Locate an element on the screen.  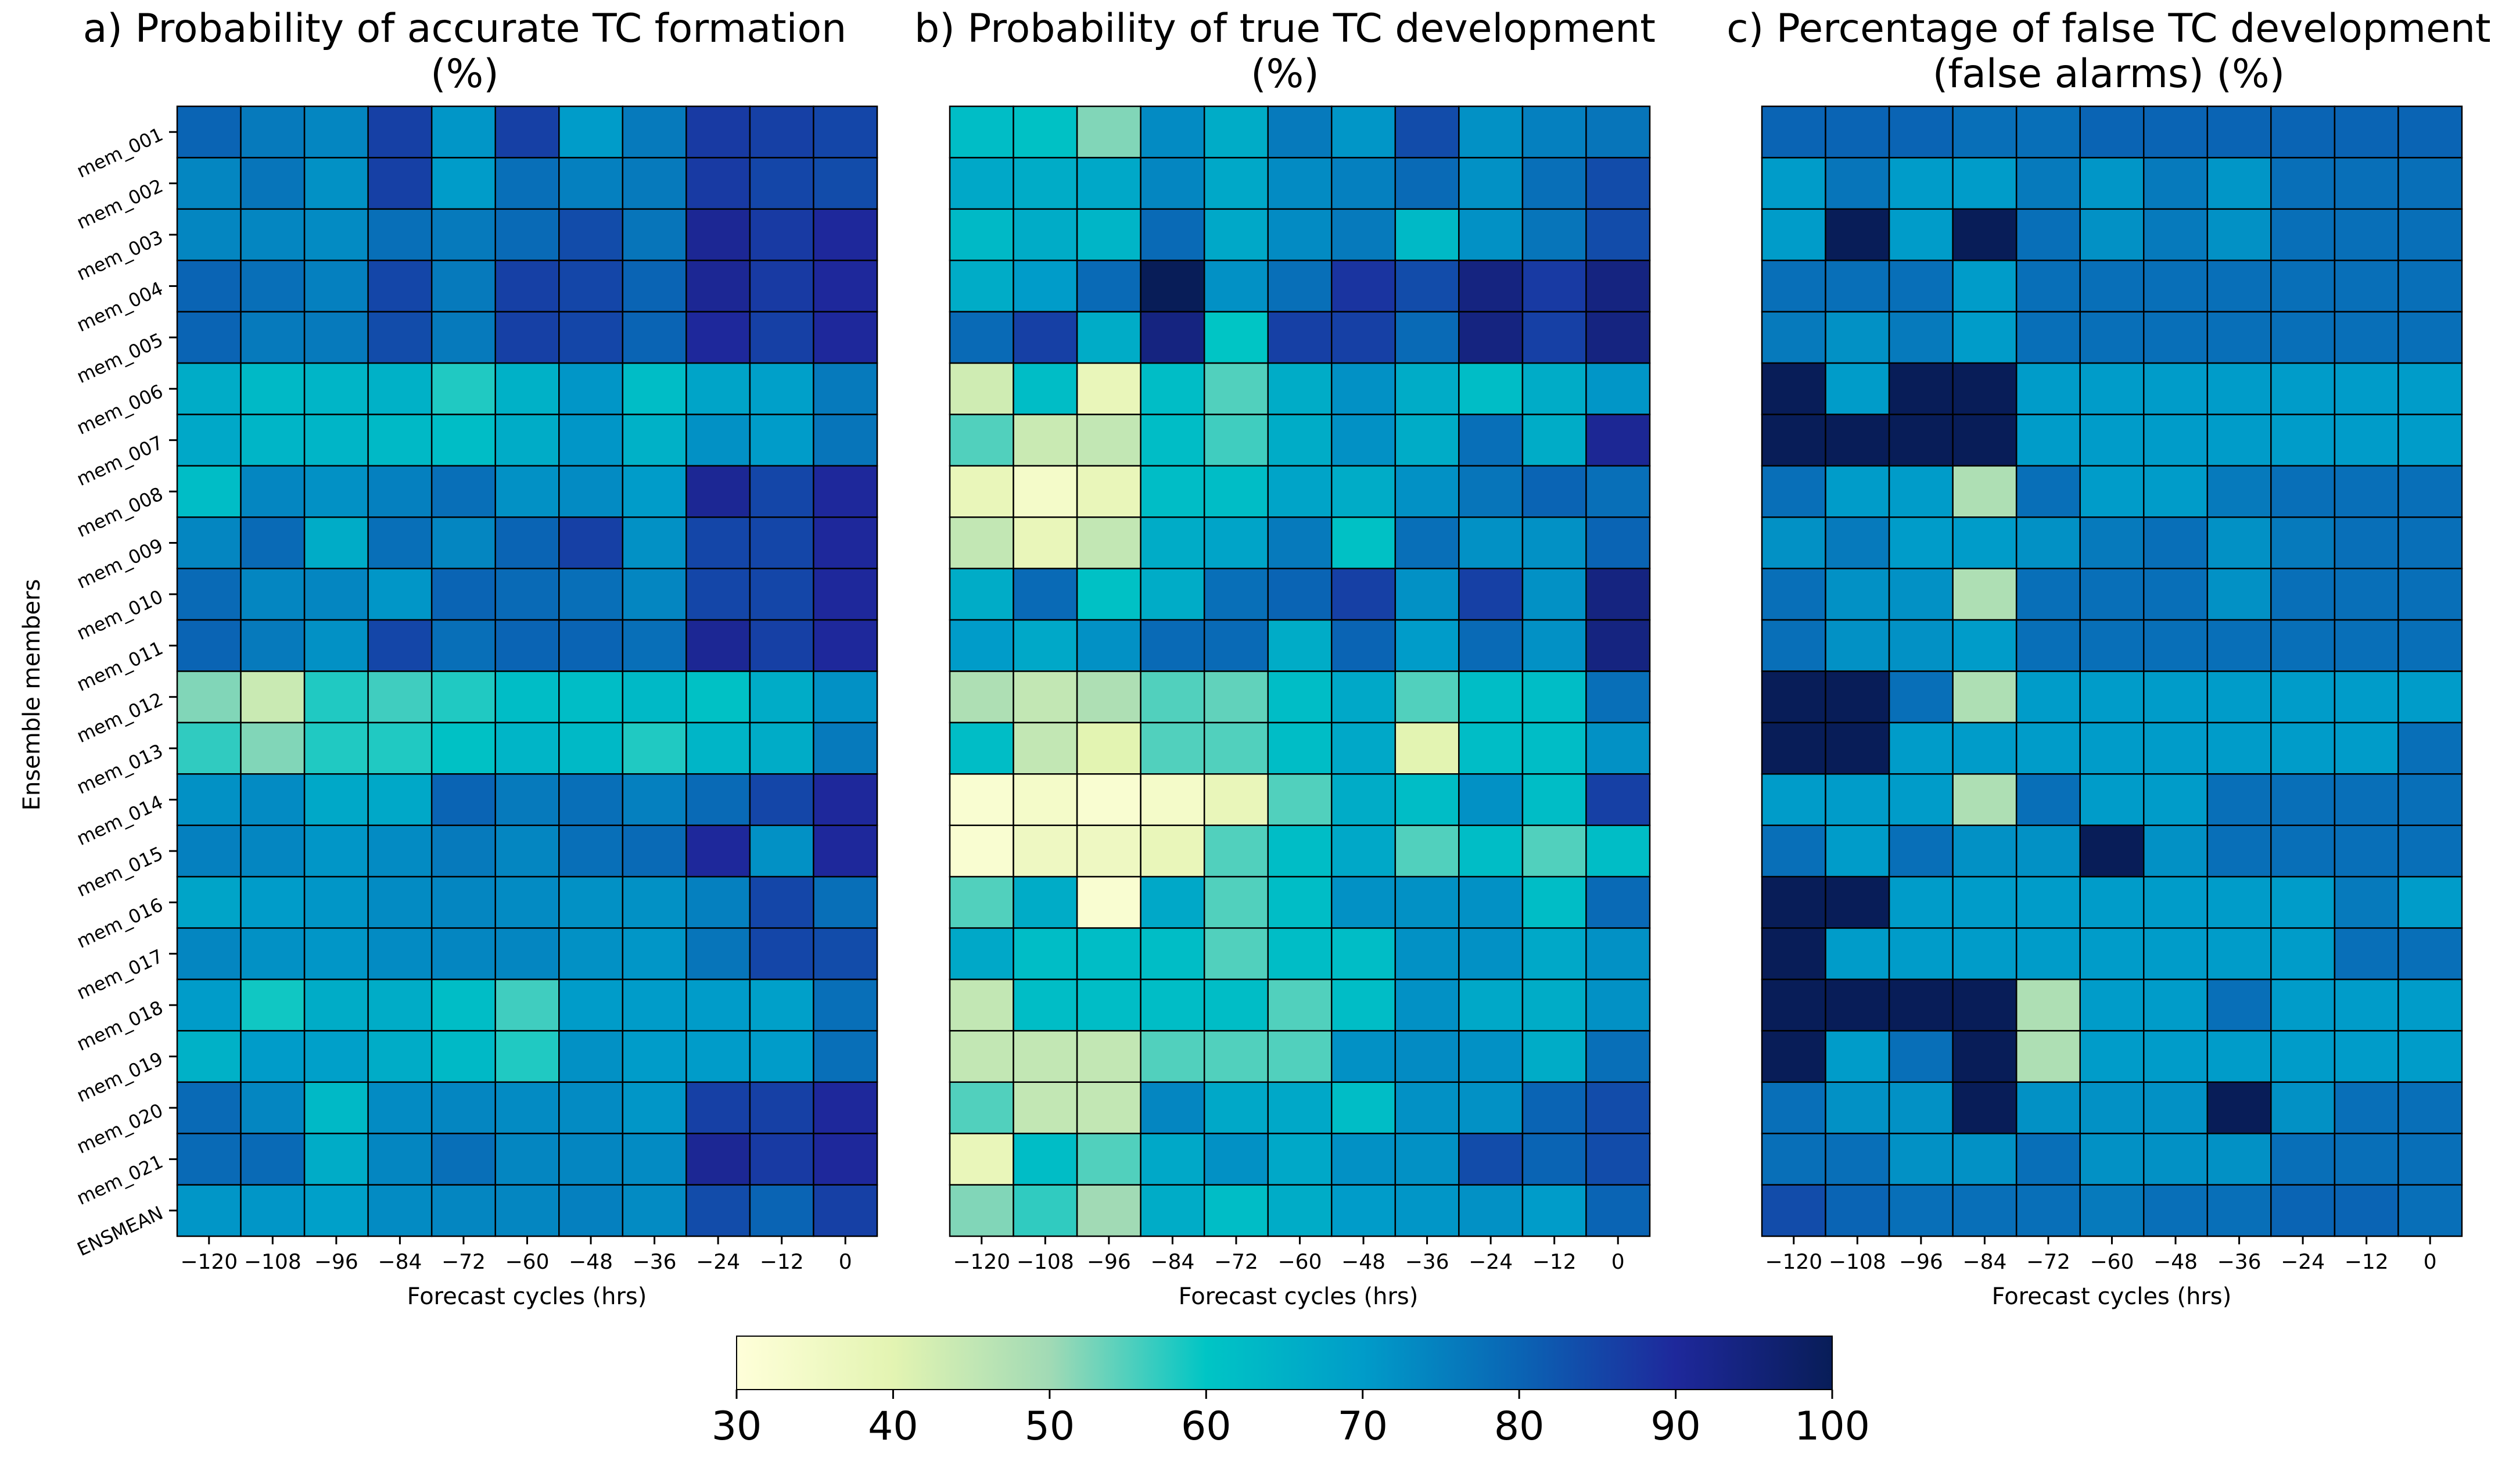
panel-c-title-line2: (false alarms) (%) is located at coordinates (2109, 74).